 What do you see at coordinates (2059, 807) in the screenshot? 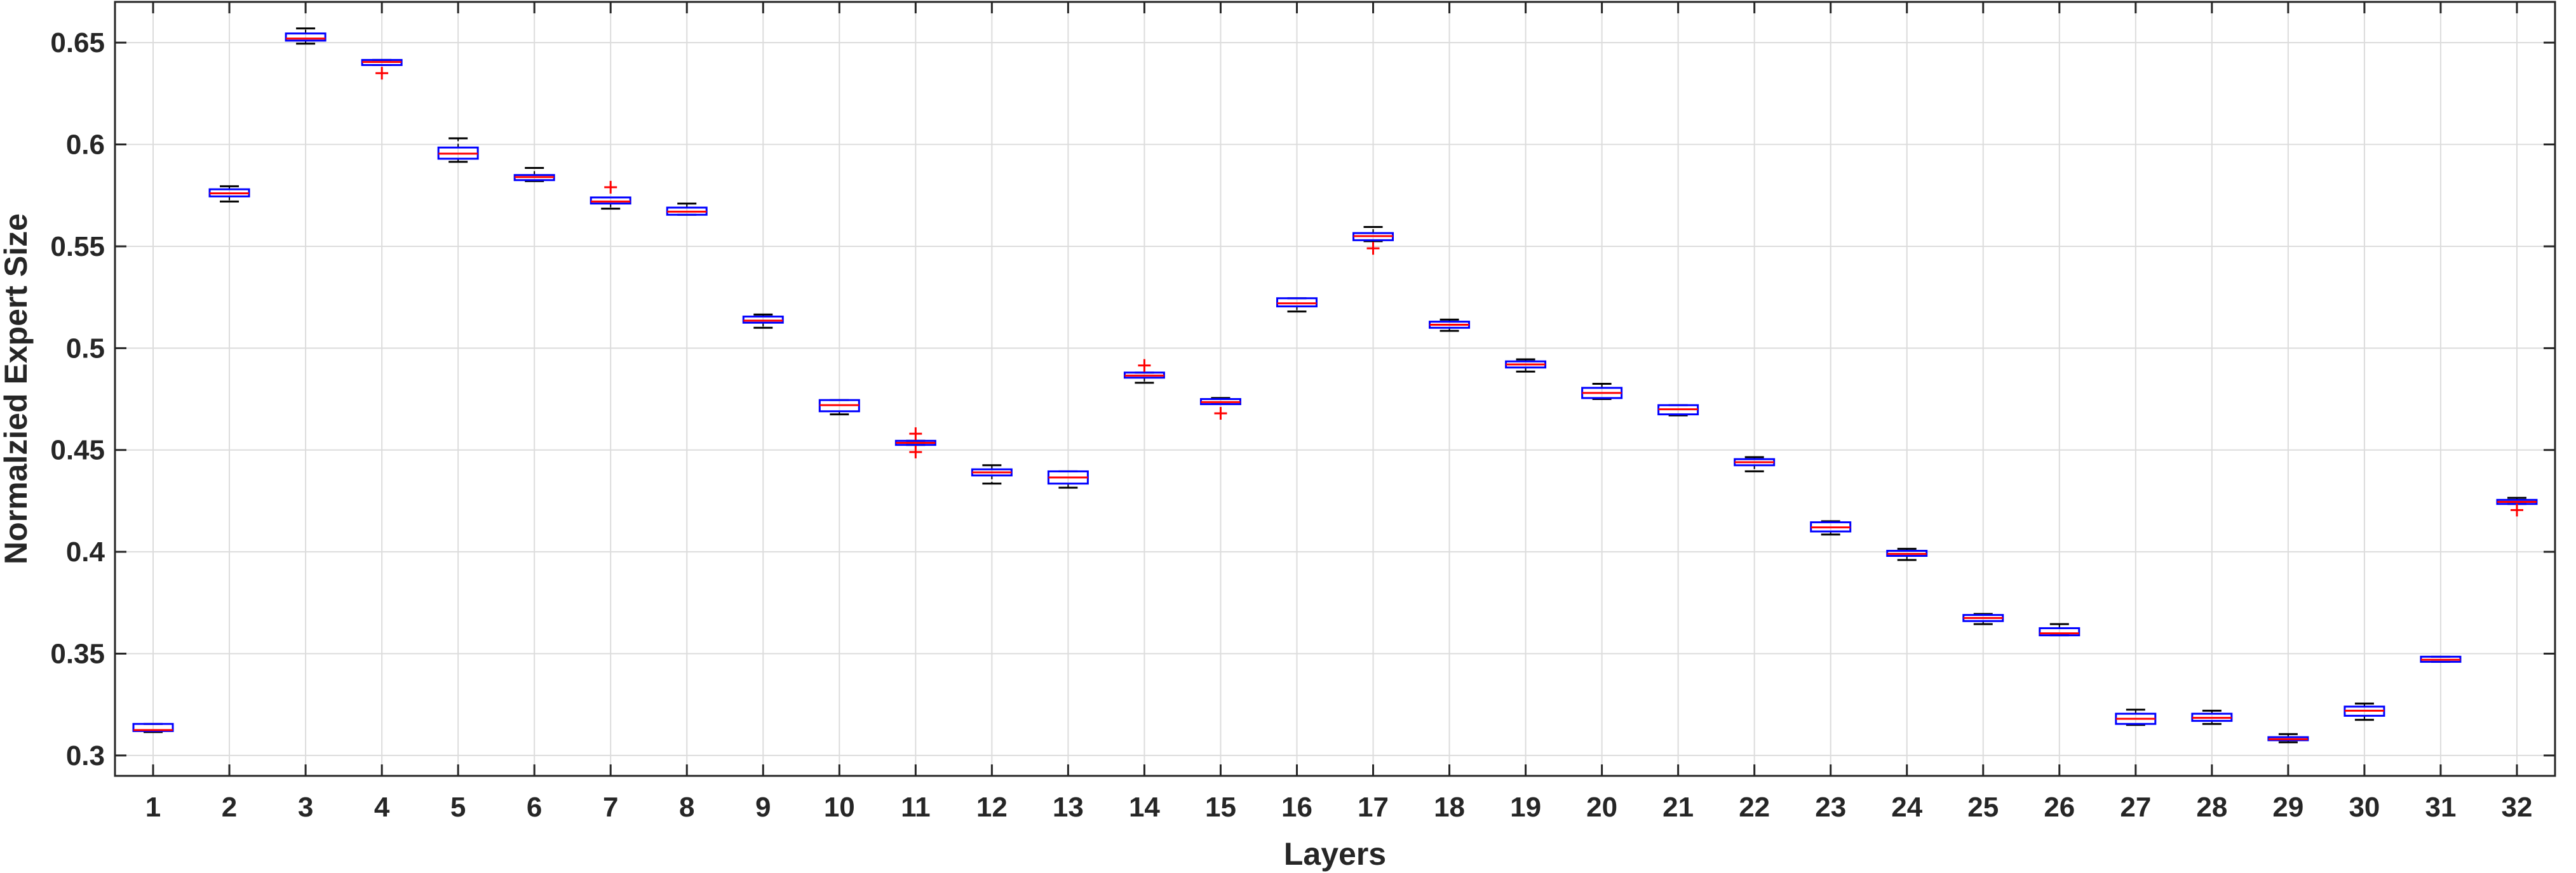
I see `x-tick-label: 26` at bounding box center [2059, 807].